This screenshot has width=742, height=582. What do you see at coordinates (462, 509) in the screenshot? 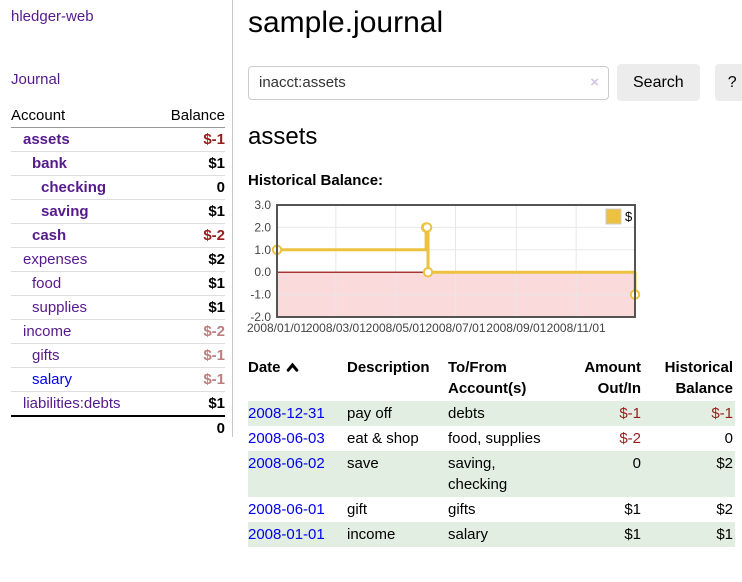
I see `register-accounts: gifts` at bounding box center [462, 509].